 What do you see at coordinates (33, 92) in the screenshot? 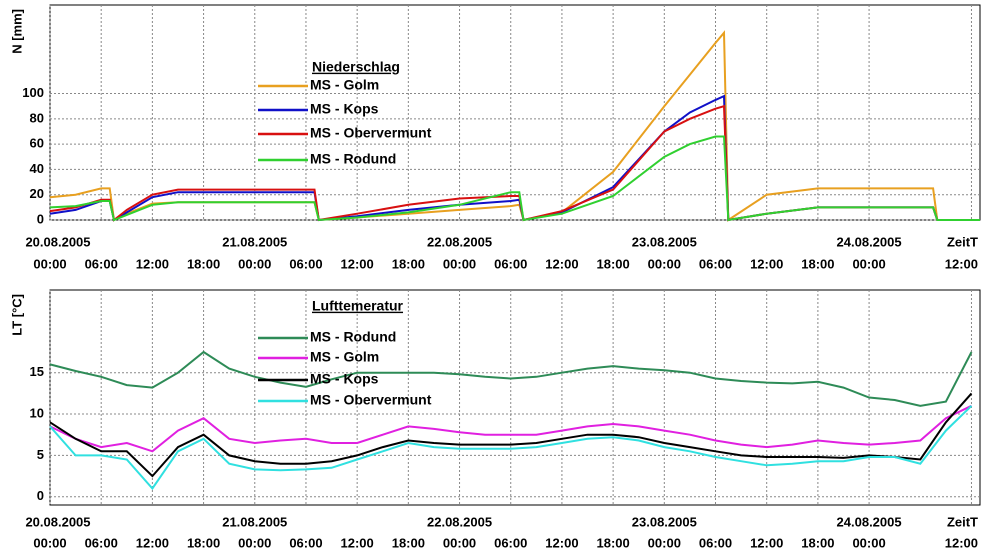
I see `y-tick-label: 100` at bounding box center [33, 92].